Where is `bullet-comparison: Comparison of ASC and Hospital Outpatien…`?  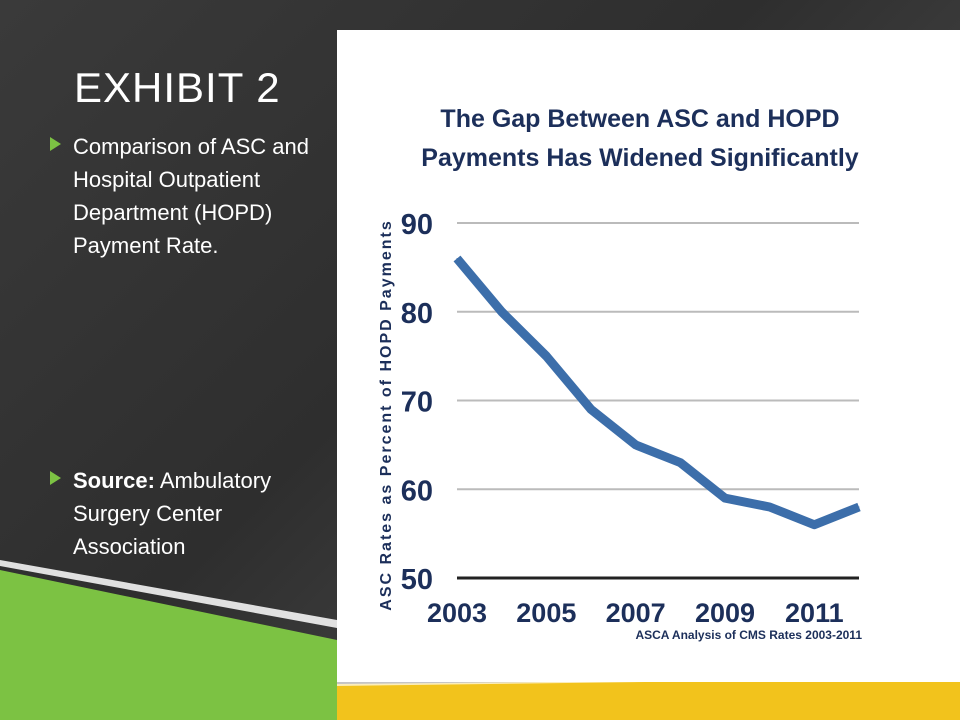
bullet-comparison: Comparison of ASC and Hospital Outpatien… is located at coordinates (185, 196).